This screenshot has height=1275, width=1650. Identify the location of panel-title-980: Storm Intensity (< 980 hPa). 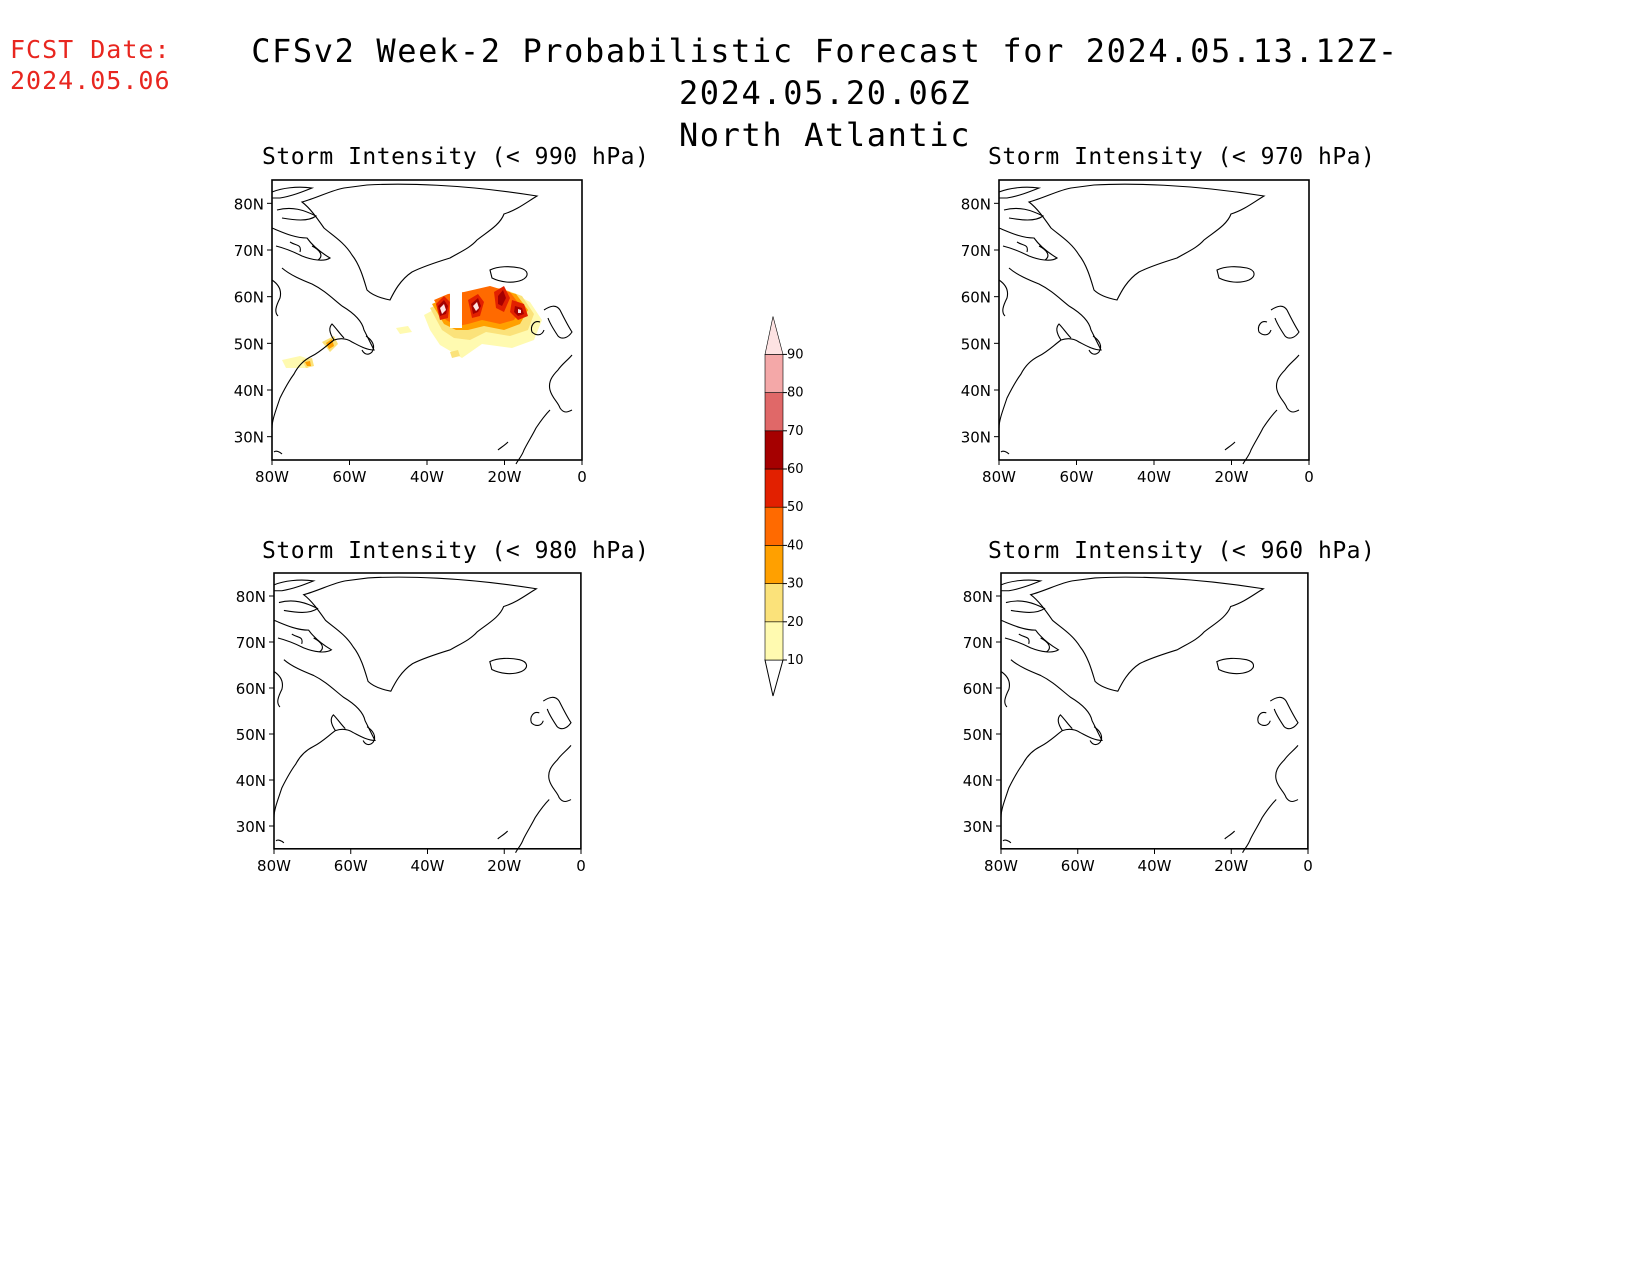
(456, 551).